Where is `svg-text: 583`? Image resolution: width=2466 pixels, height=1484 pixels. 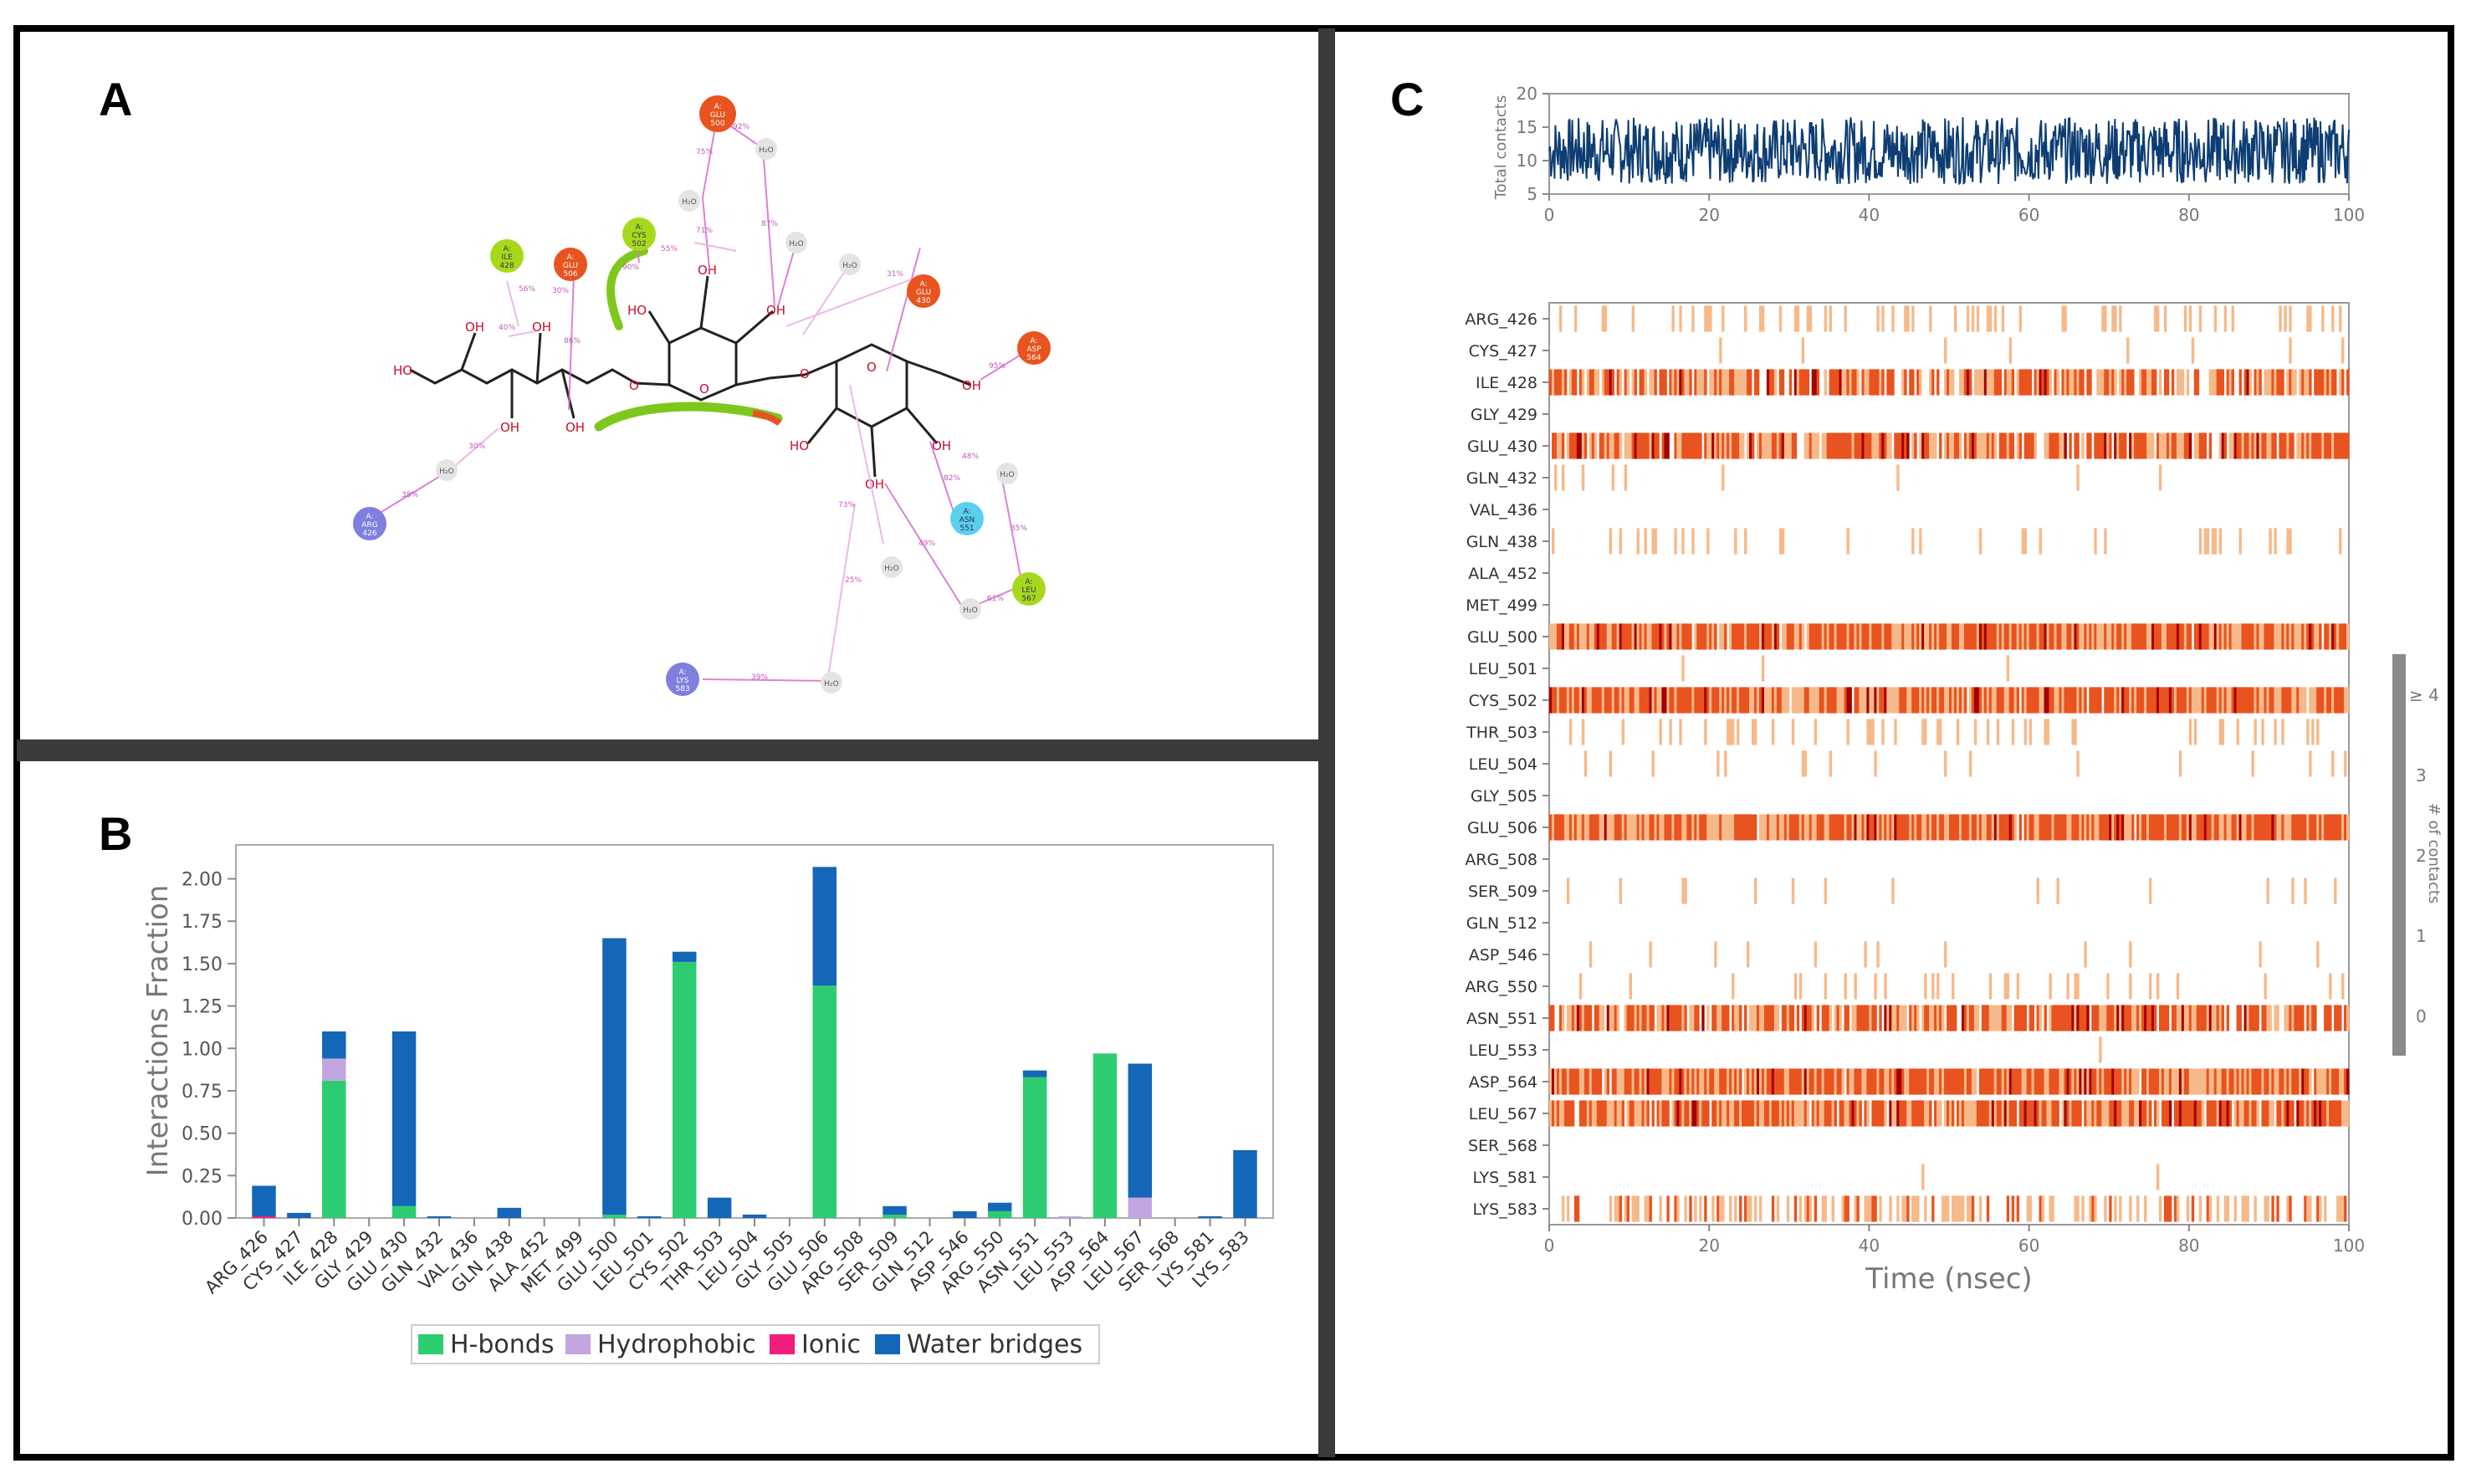
svg-text: 583 is located at coordinates (682, 689).